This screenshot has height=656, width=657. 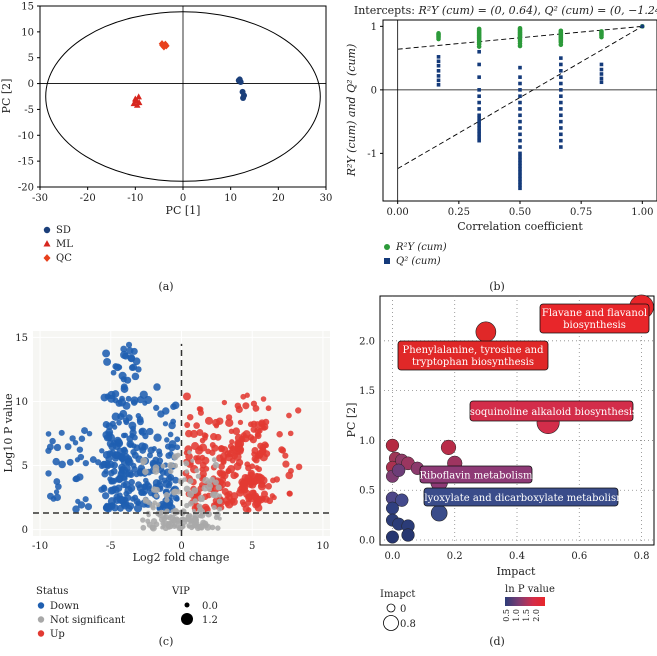 I want to click on a-ytick-label: 5, so click(x=31, y=58).